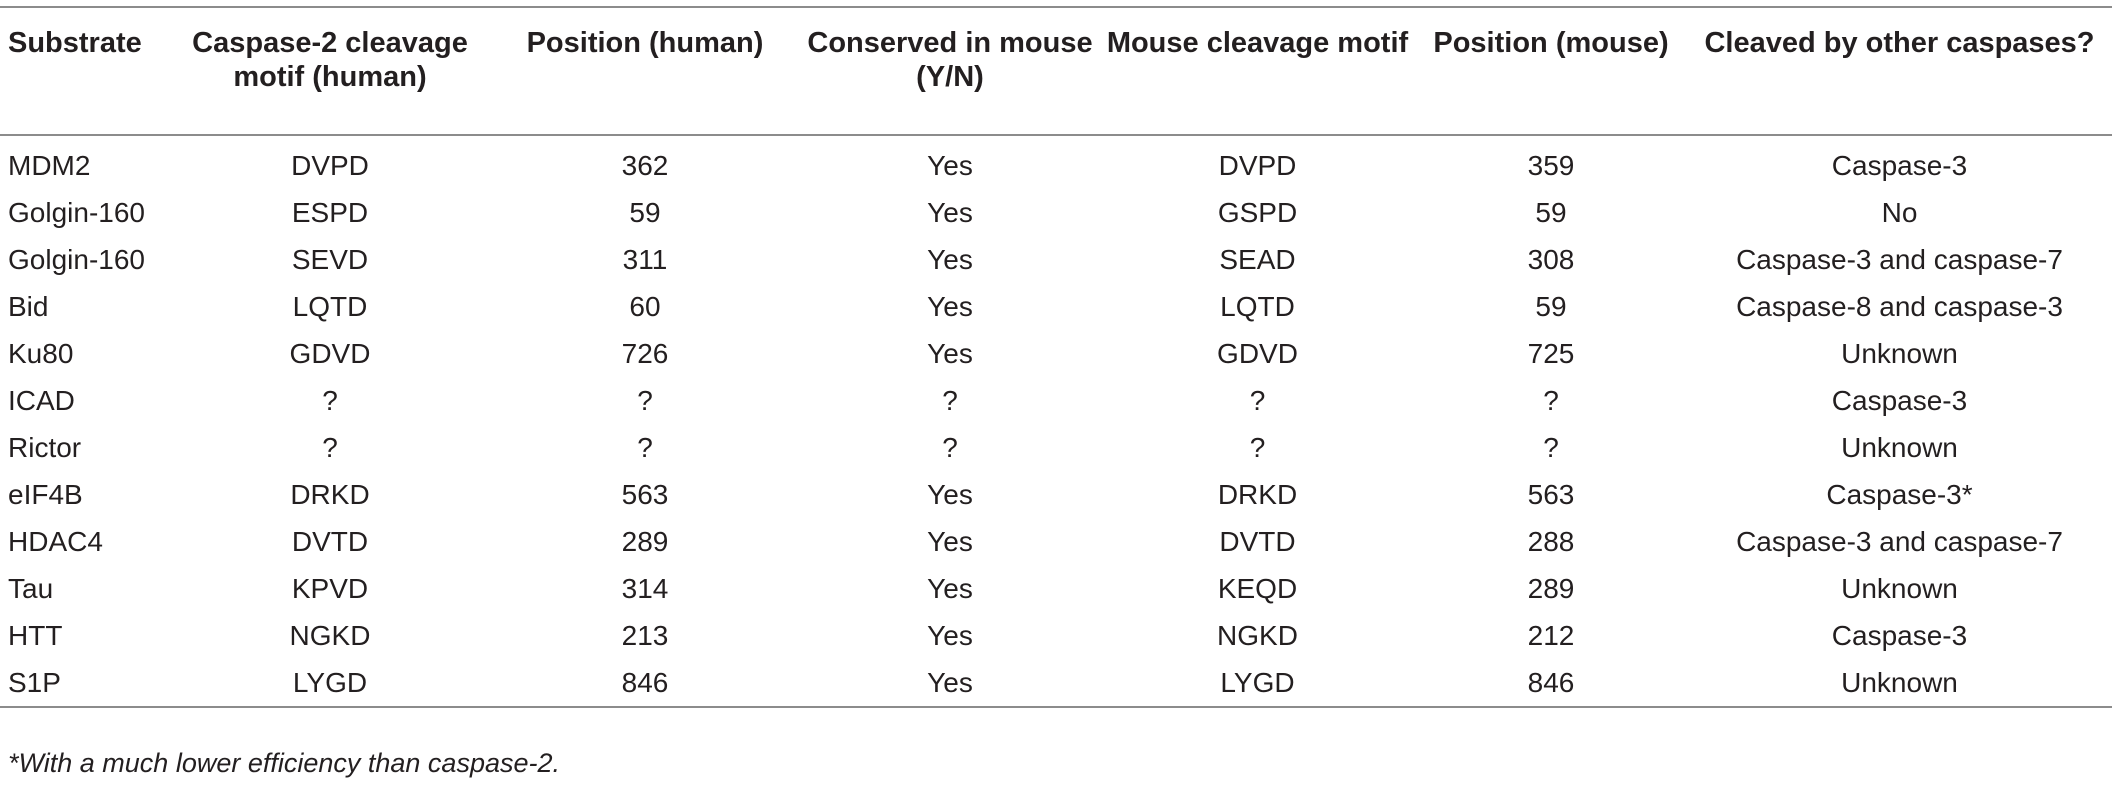 The height and width of the screenshot is (796, 2118). Describe the element at coordinates (1551, 494) in the screenshot. I see `mouse-position-cell: 563` at that location.